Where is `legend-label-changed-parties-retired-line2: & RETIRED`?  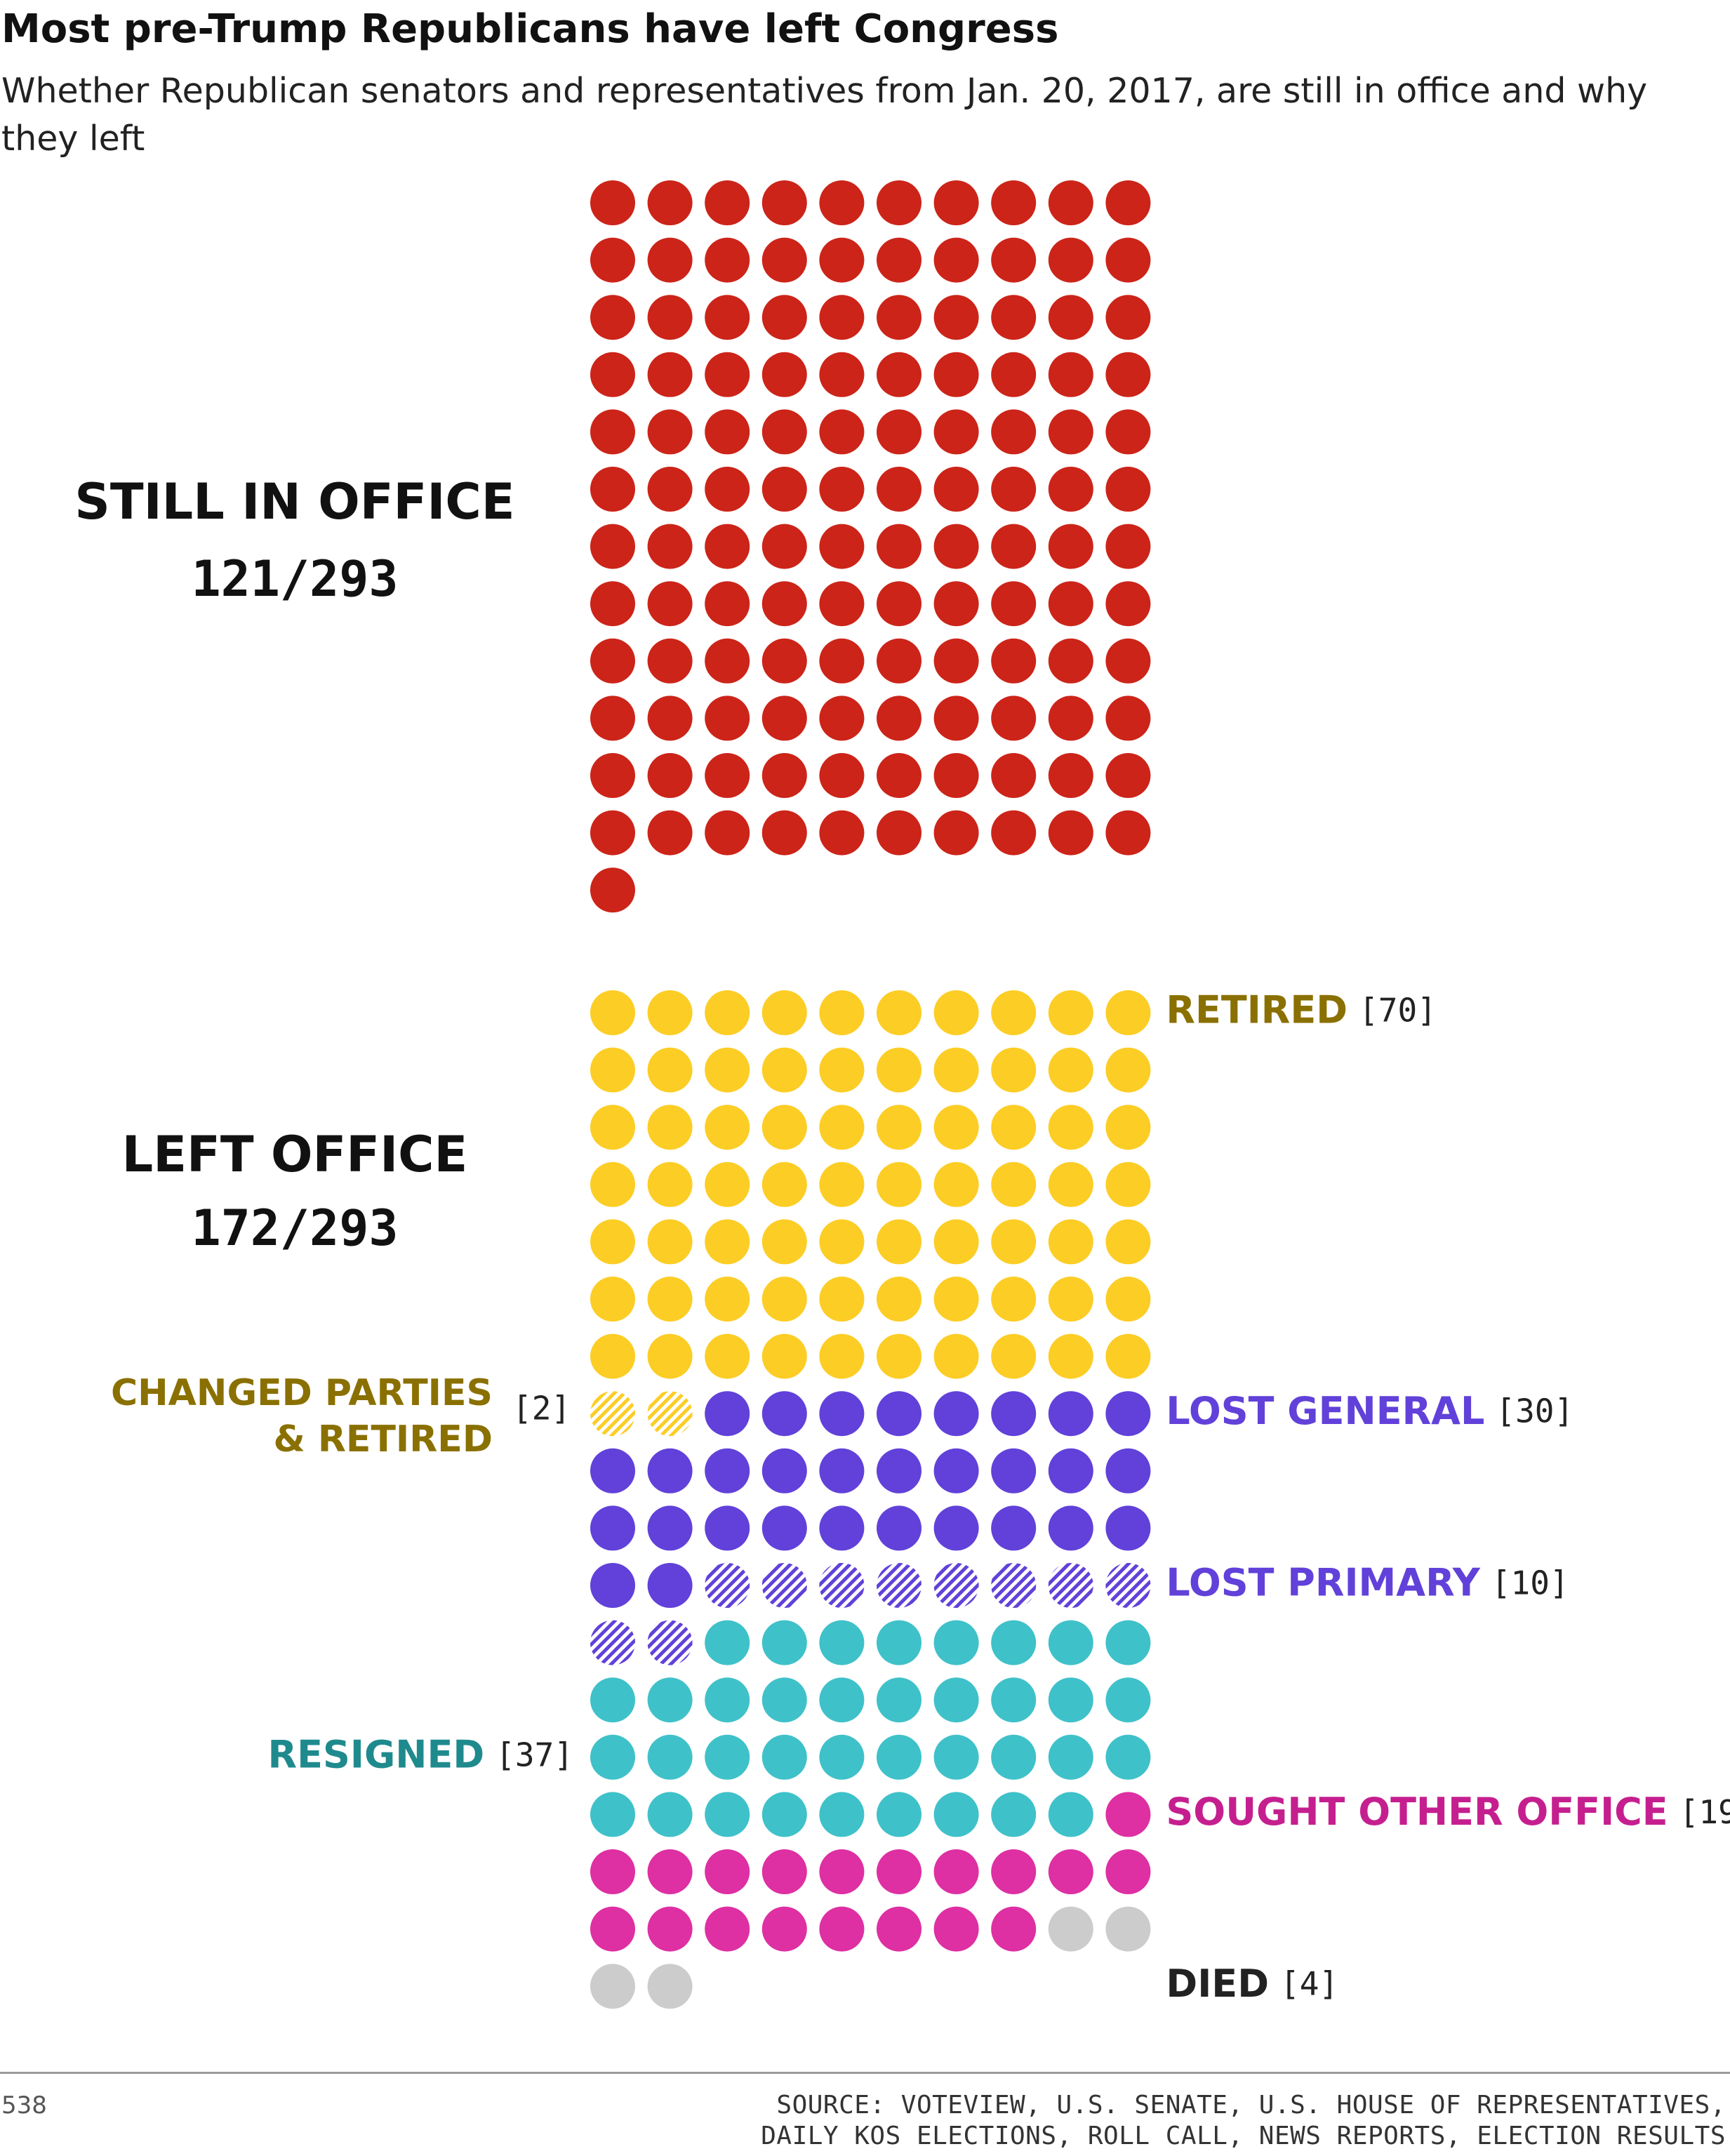
legend-label-changed-parties-retired-line2: & RETIRED is located at coordinates (383, 1439).